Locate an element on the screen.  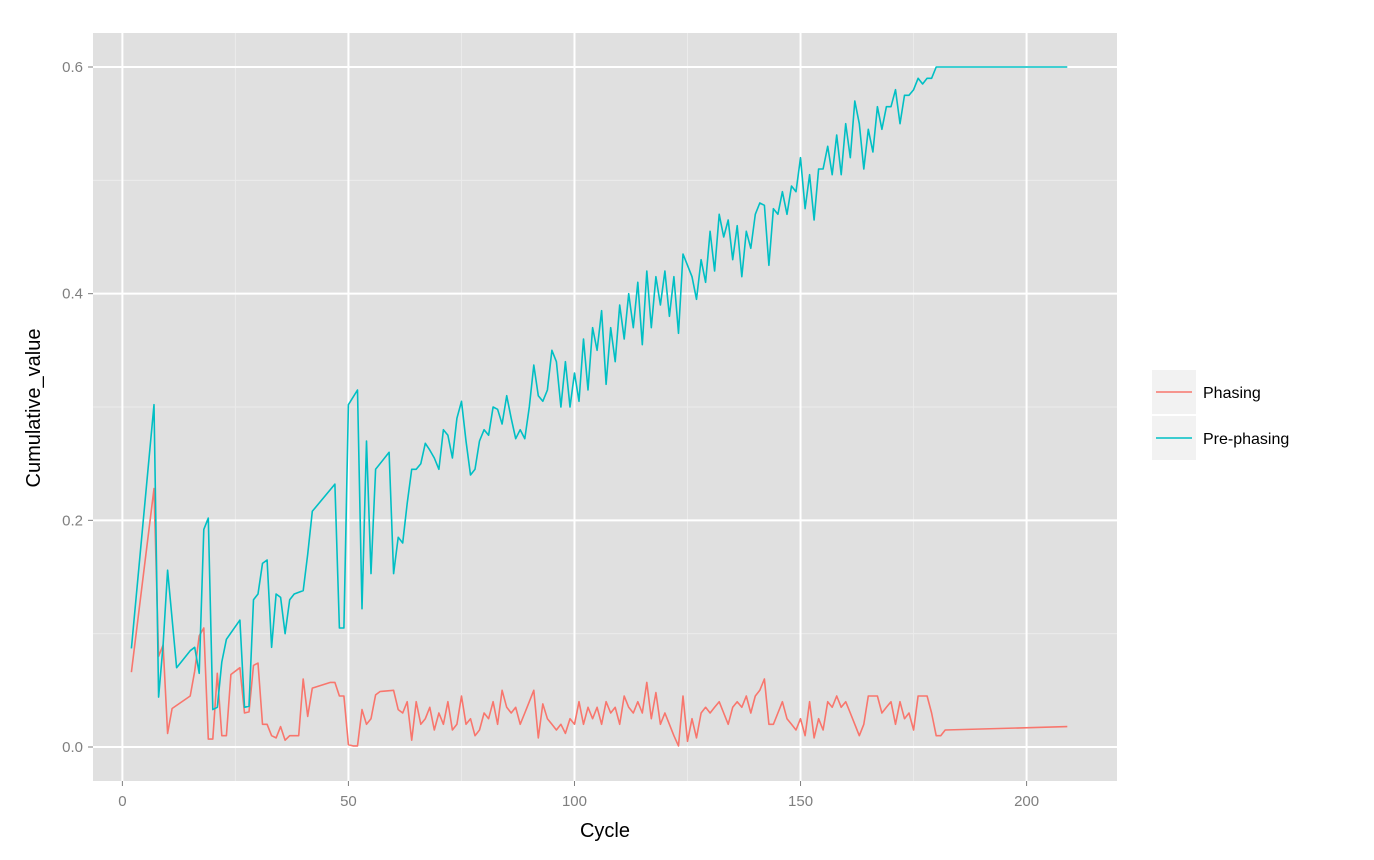
y-tick-label: 0.4 is located at coordinates (72, 294).